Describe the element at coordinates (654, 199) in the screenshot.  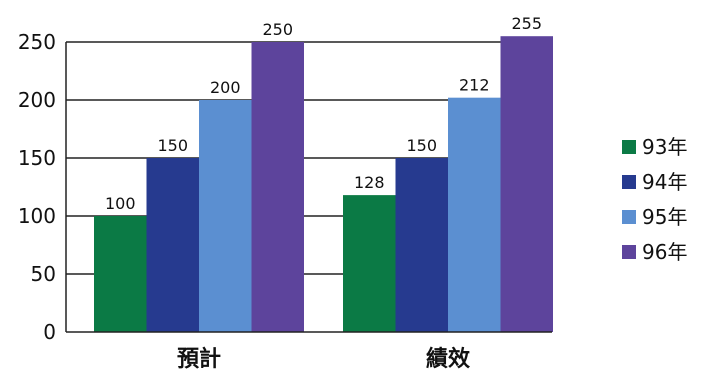
I see `legend: 93年 94年 95年 96年` at that location.